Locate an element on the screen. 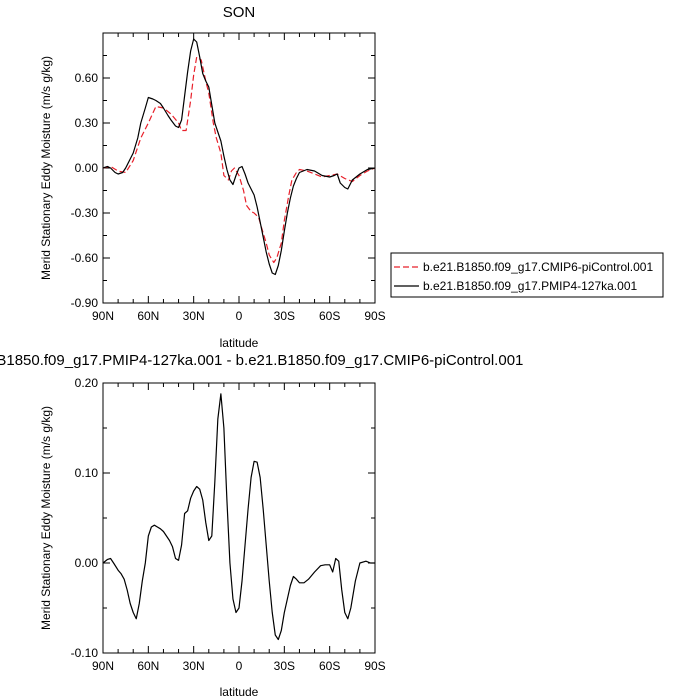  top-x-tick-label: 0 is located at coordinates (239, 316).